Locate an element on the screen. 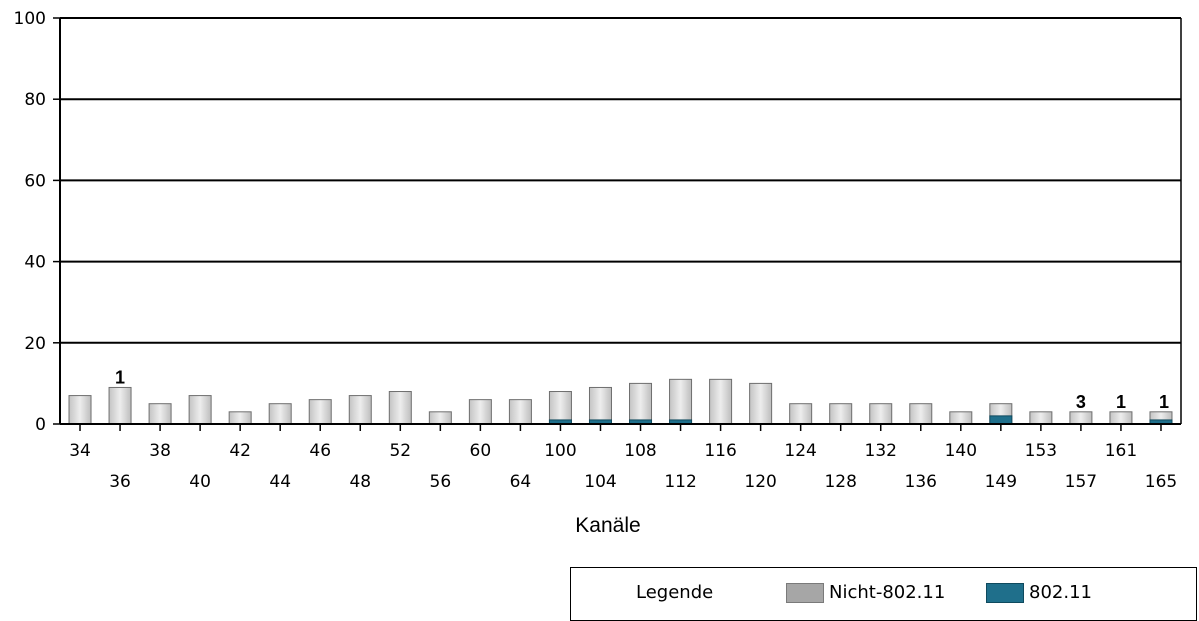  x-tick-label-157: 157 is located at coordinates (1081, 482).